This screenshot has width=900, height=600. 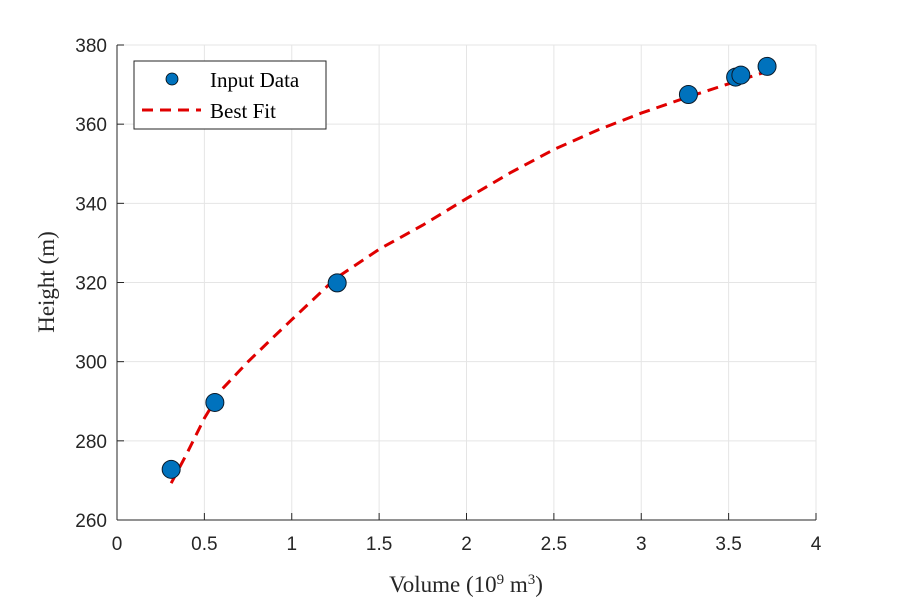 I want to click on x-axis-label-exponent-2: 3, so click(x=532, y=580).